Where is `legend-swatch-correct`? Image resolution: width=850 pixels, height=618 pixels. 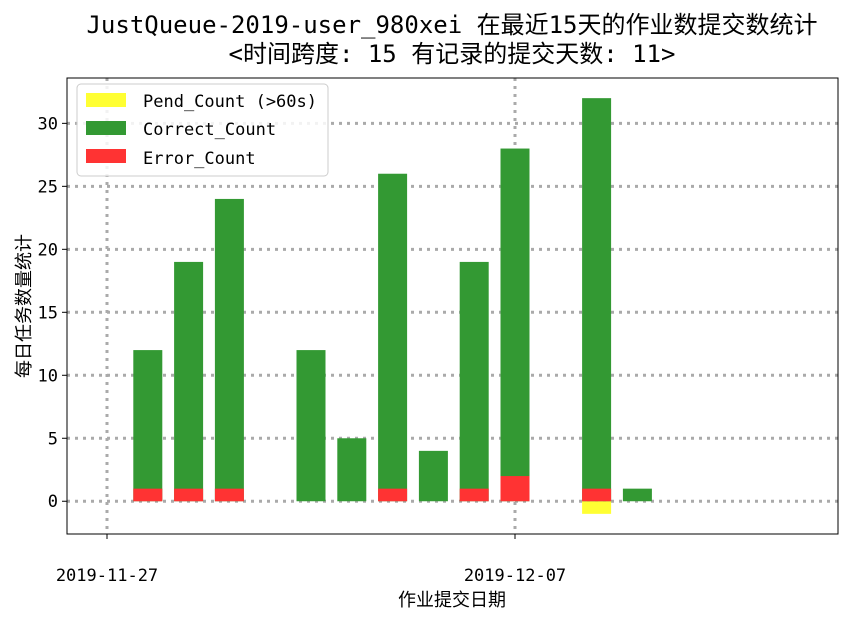 legend-swatch-correct is located at coordinates (106, 128).